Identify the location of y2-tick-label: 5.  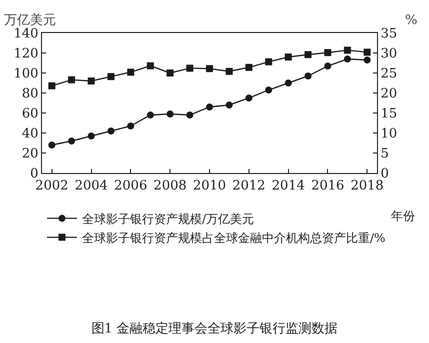
(384, 154).